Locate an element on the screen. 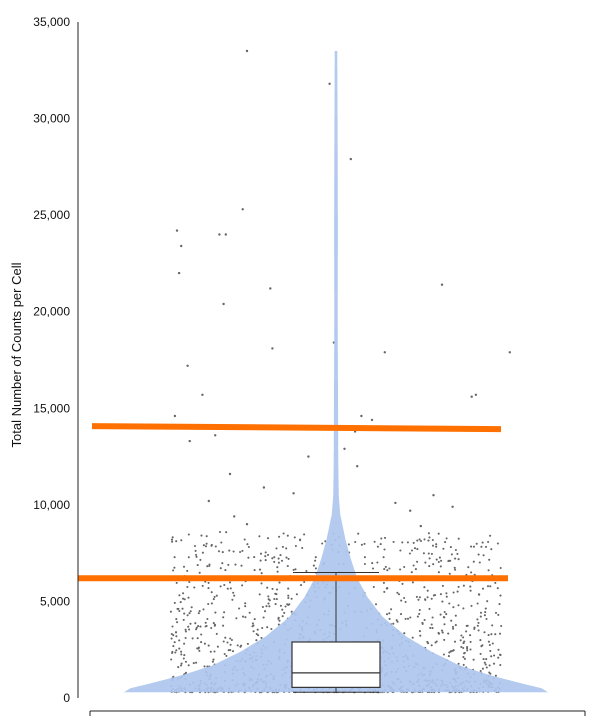 This screenshot has height=724, width=599. y-axis-label: Total Number of Counts per Cell is located at coordinates (16, 354).